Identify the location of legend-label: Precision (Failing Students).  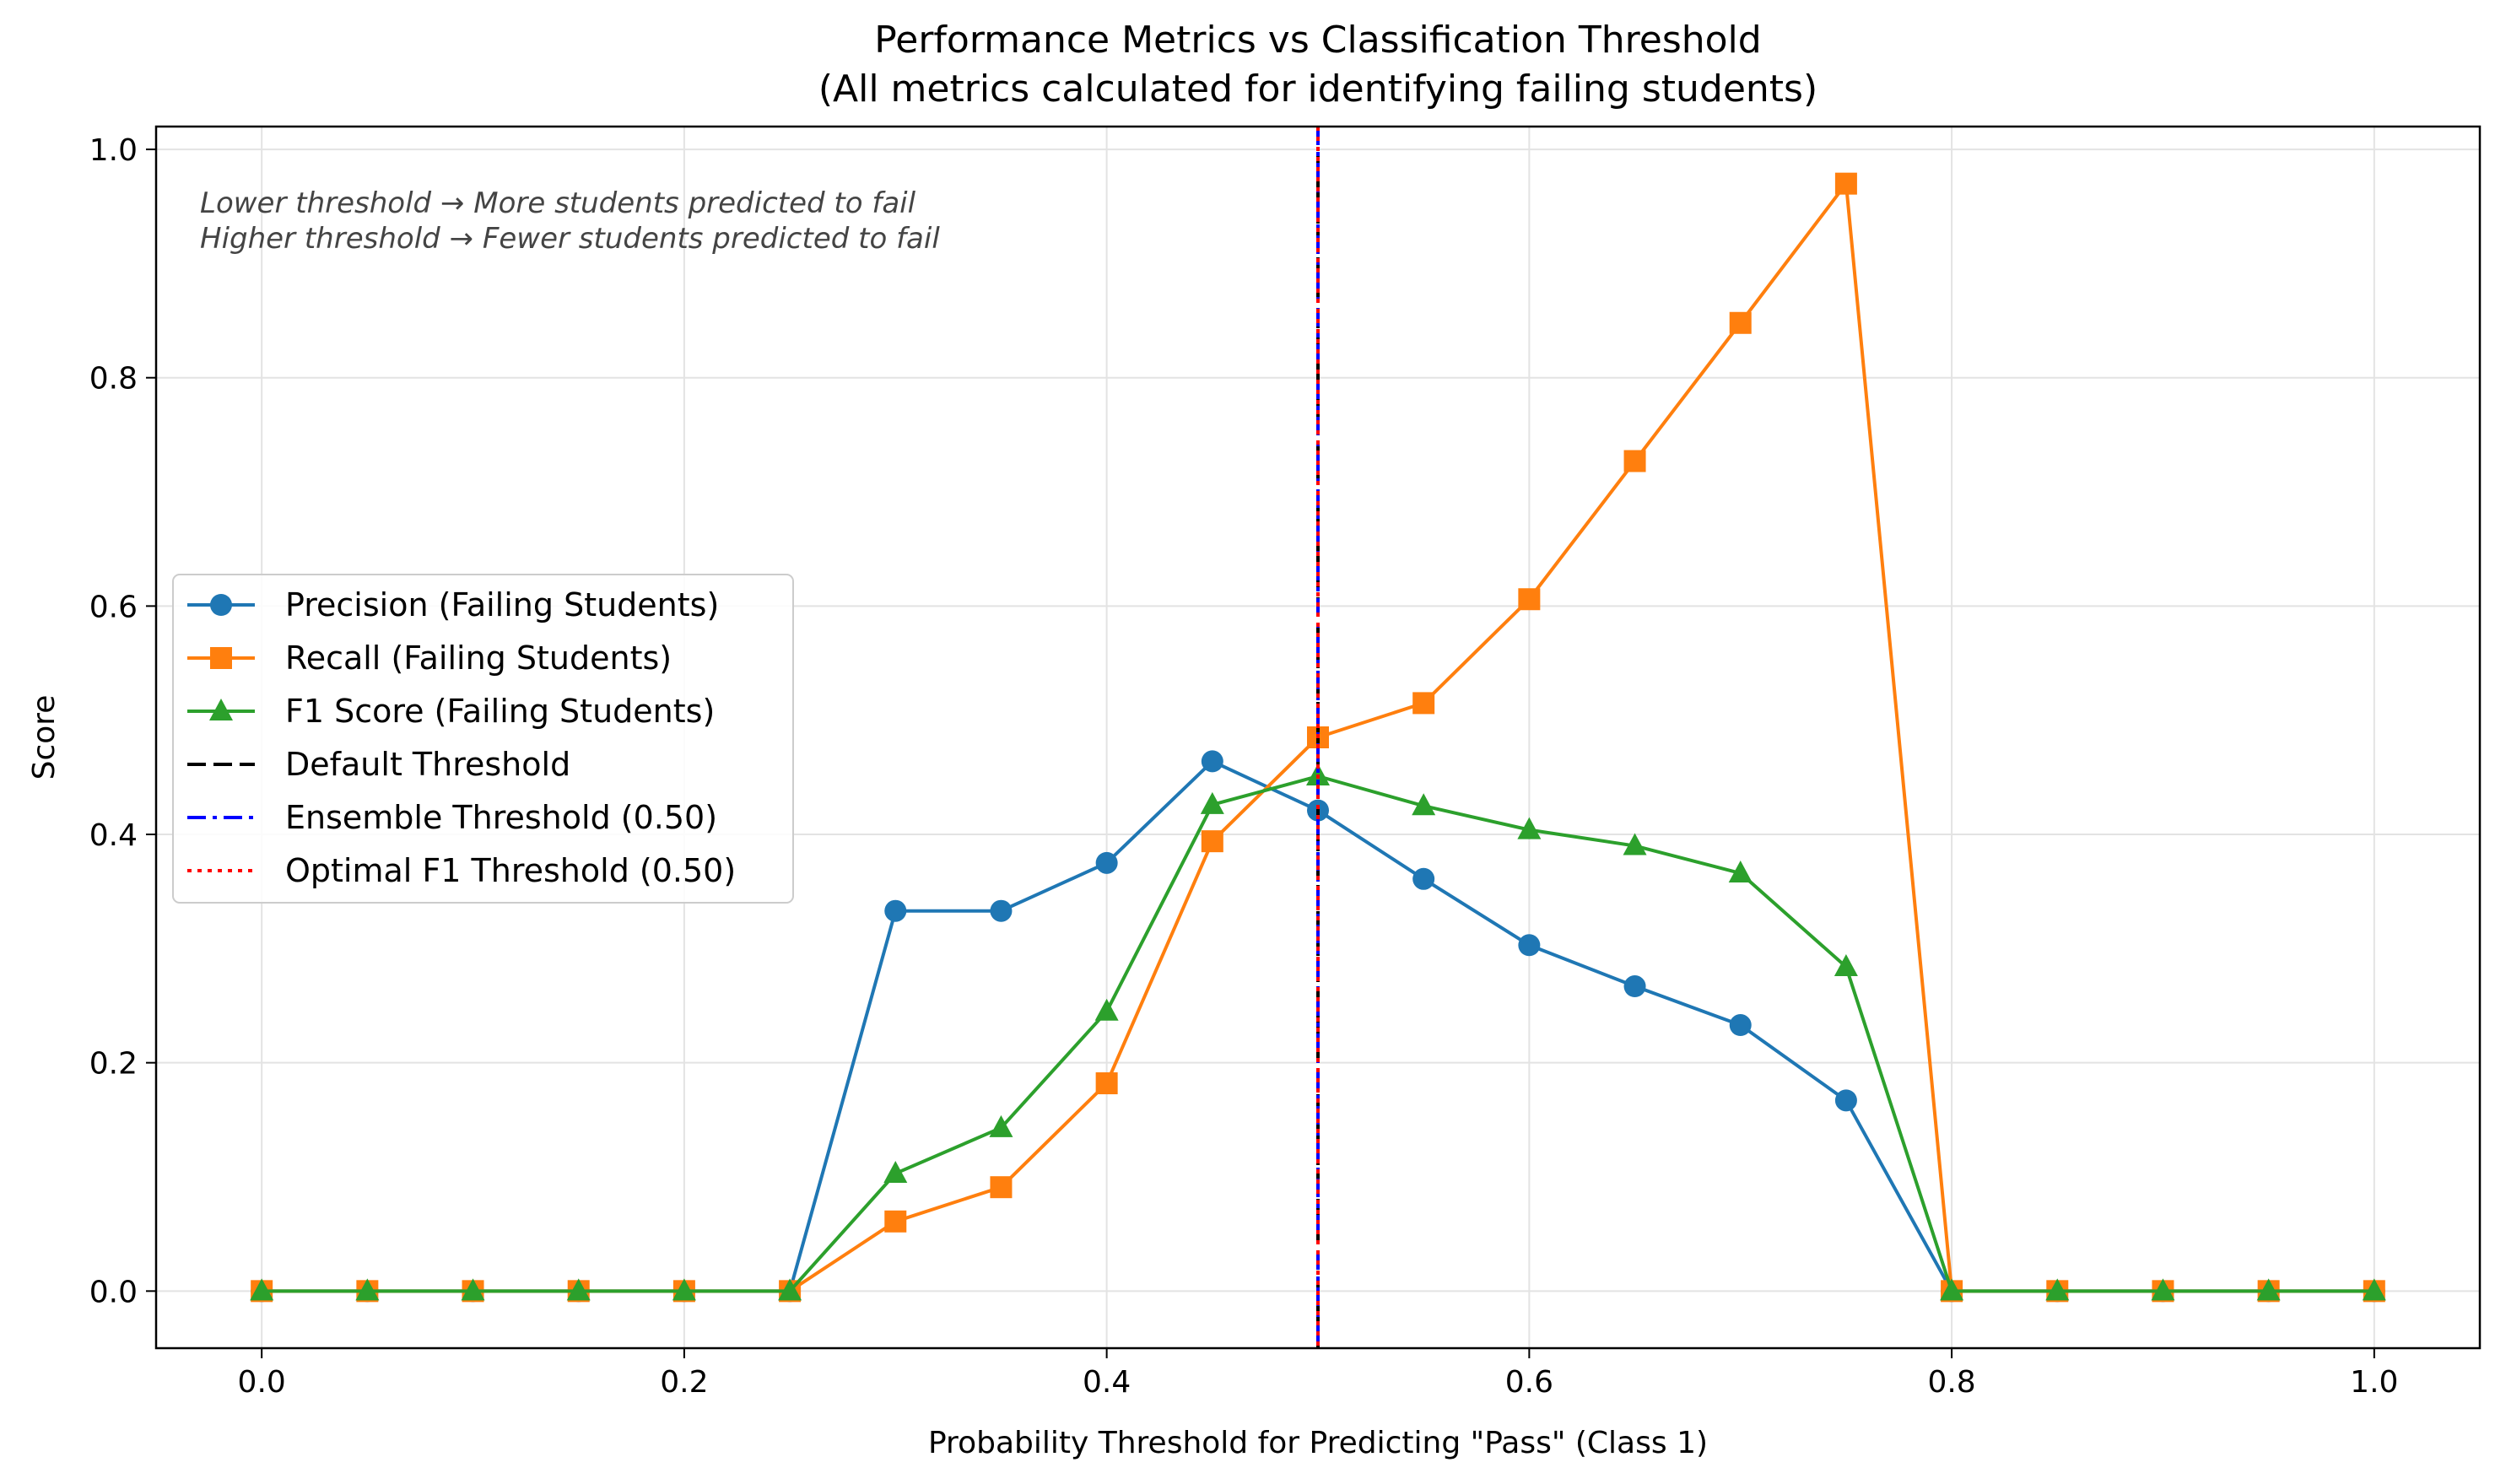
(502, 604).